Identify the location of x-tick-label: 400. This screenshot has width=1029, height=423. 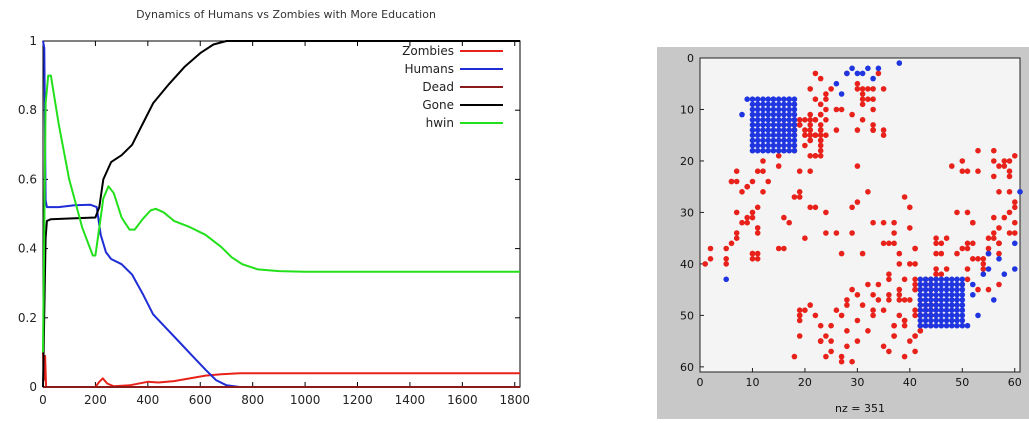
(147, 400).